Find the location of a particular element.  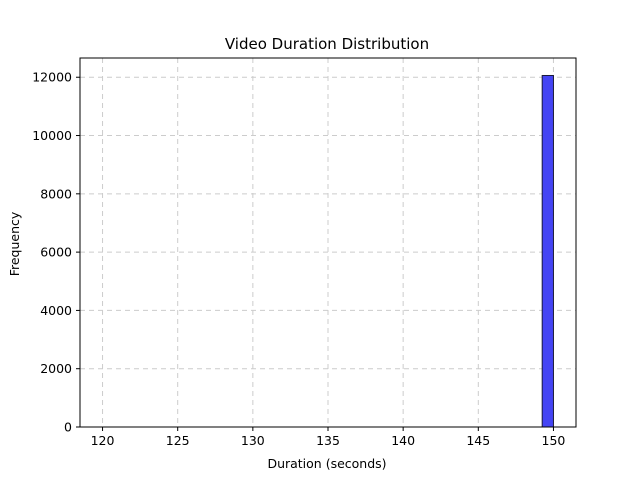

x-tick-label: 140 is located at coordinates (403, 440).